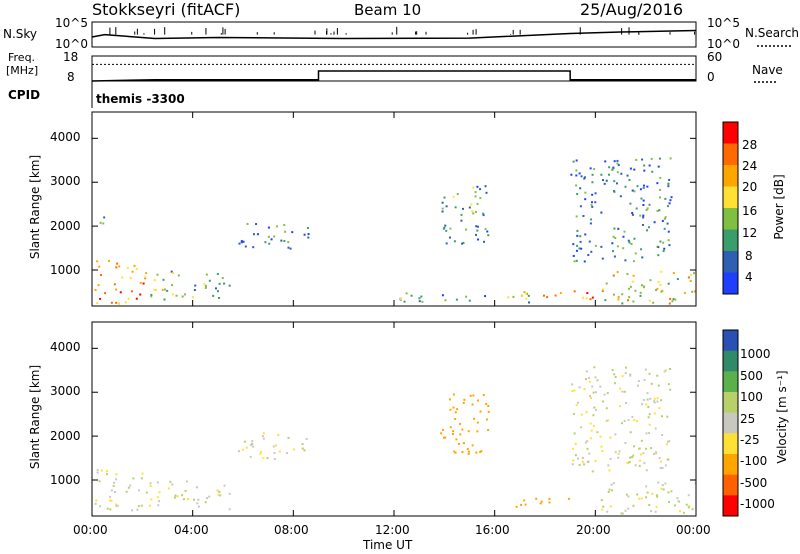 The width and height of the screenshot is (800, 554). Describe the element at coordinates (750, 211) in the screenshot. I see `power-cbar-tick: 16` at that location.